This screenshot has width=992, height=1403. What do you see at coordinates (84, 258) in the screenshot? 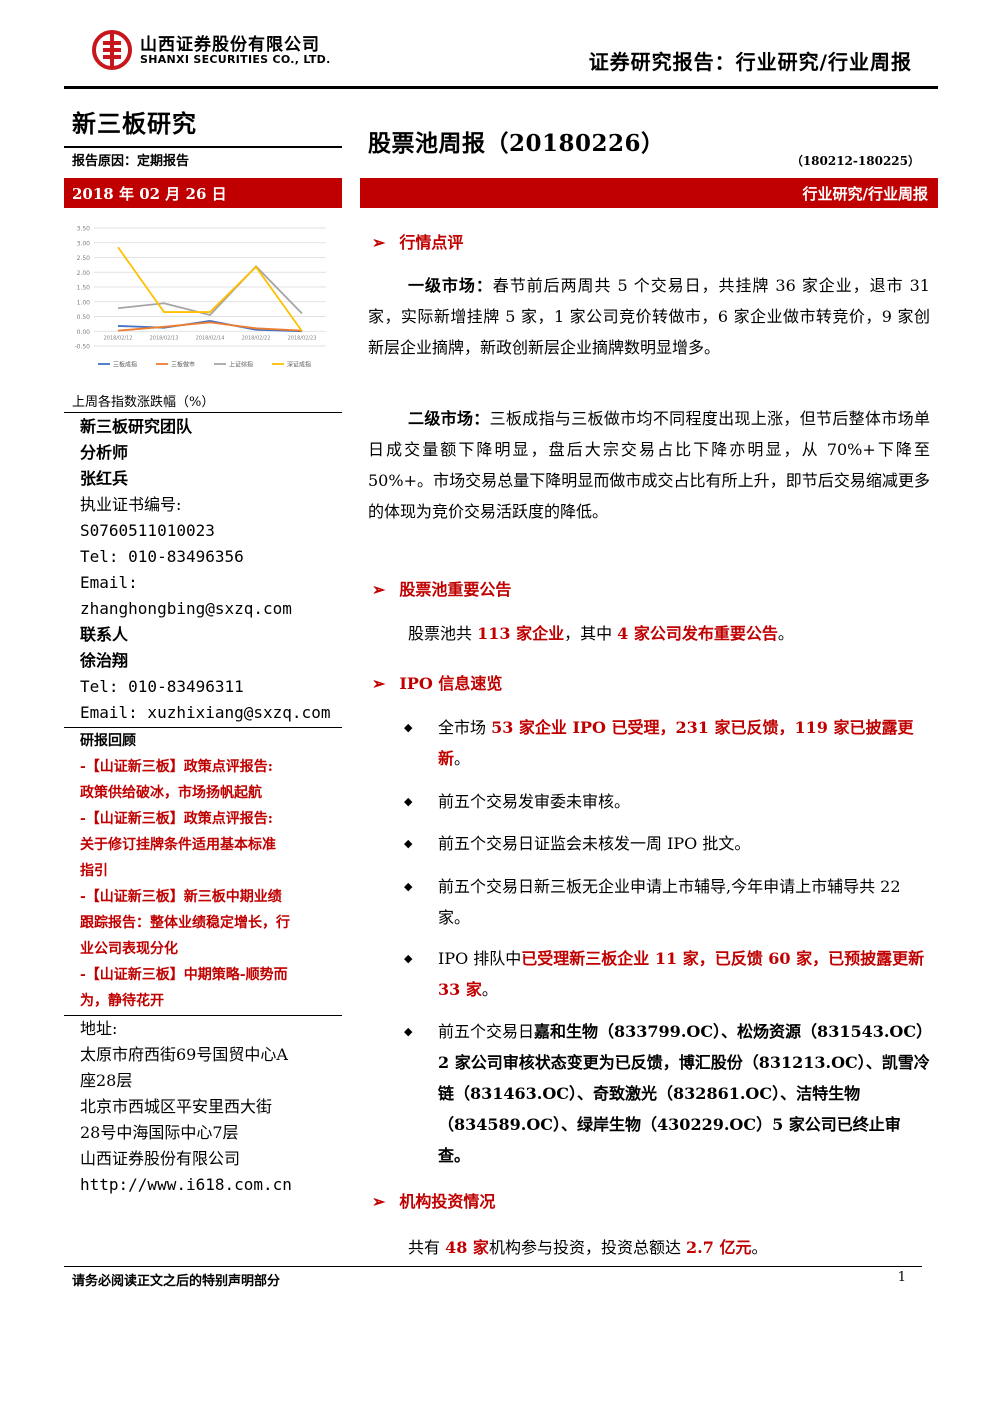
I see `y-tick-label: 2.50` at bounding box center [84, 258].